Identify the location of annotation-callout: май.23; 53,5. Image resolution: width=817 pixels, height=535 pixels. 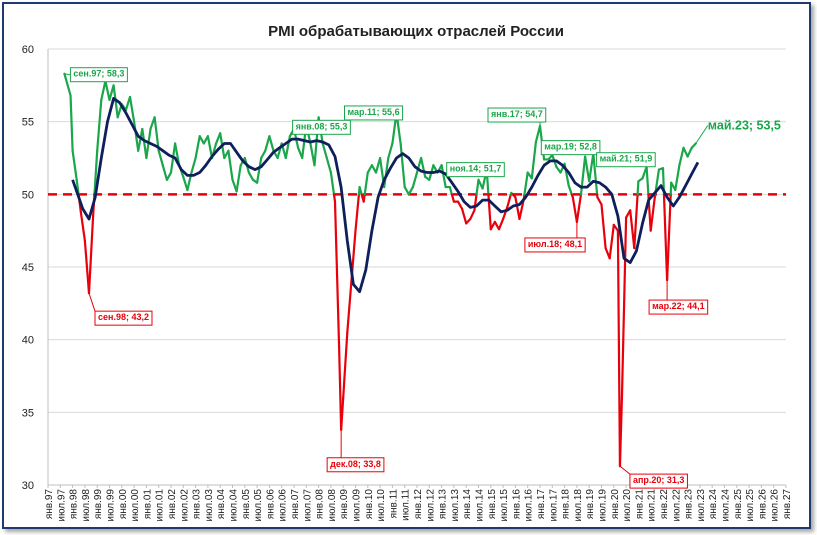
(738, 131).